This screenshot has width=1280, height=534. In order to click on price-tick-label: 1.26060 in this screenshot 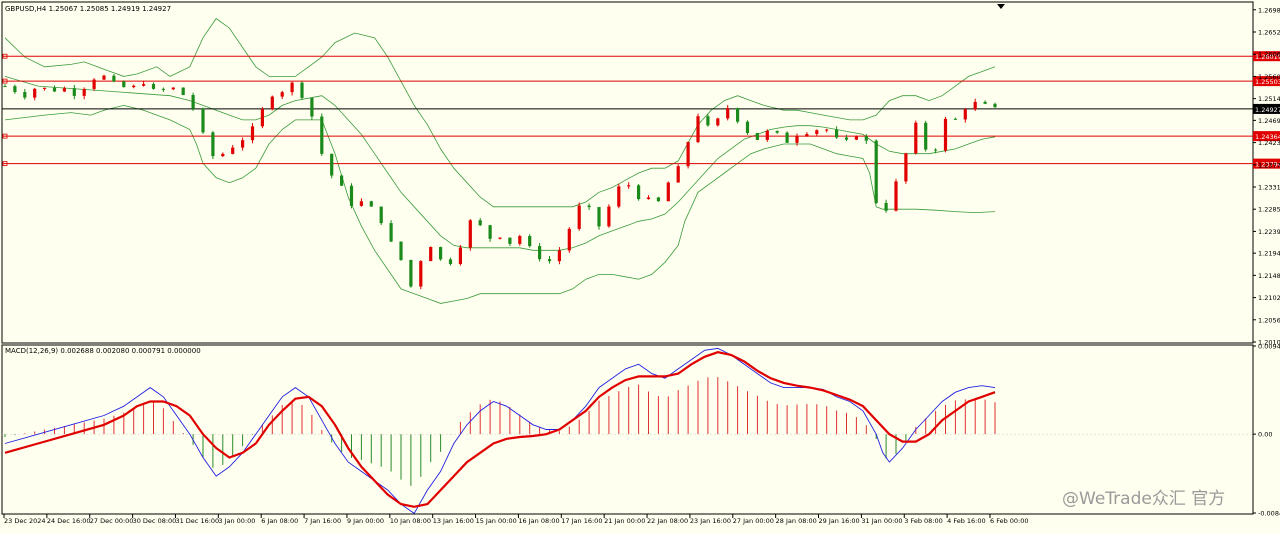, I will do `click(1269, 55)`.